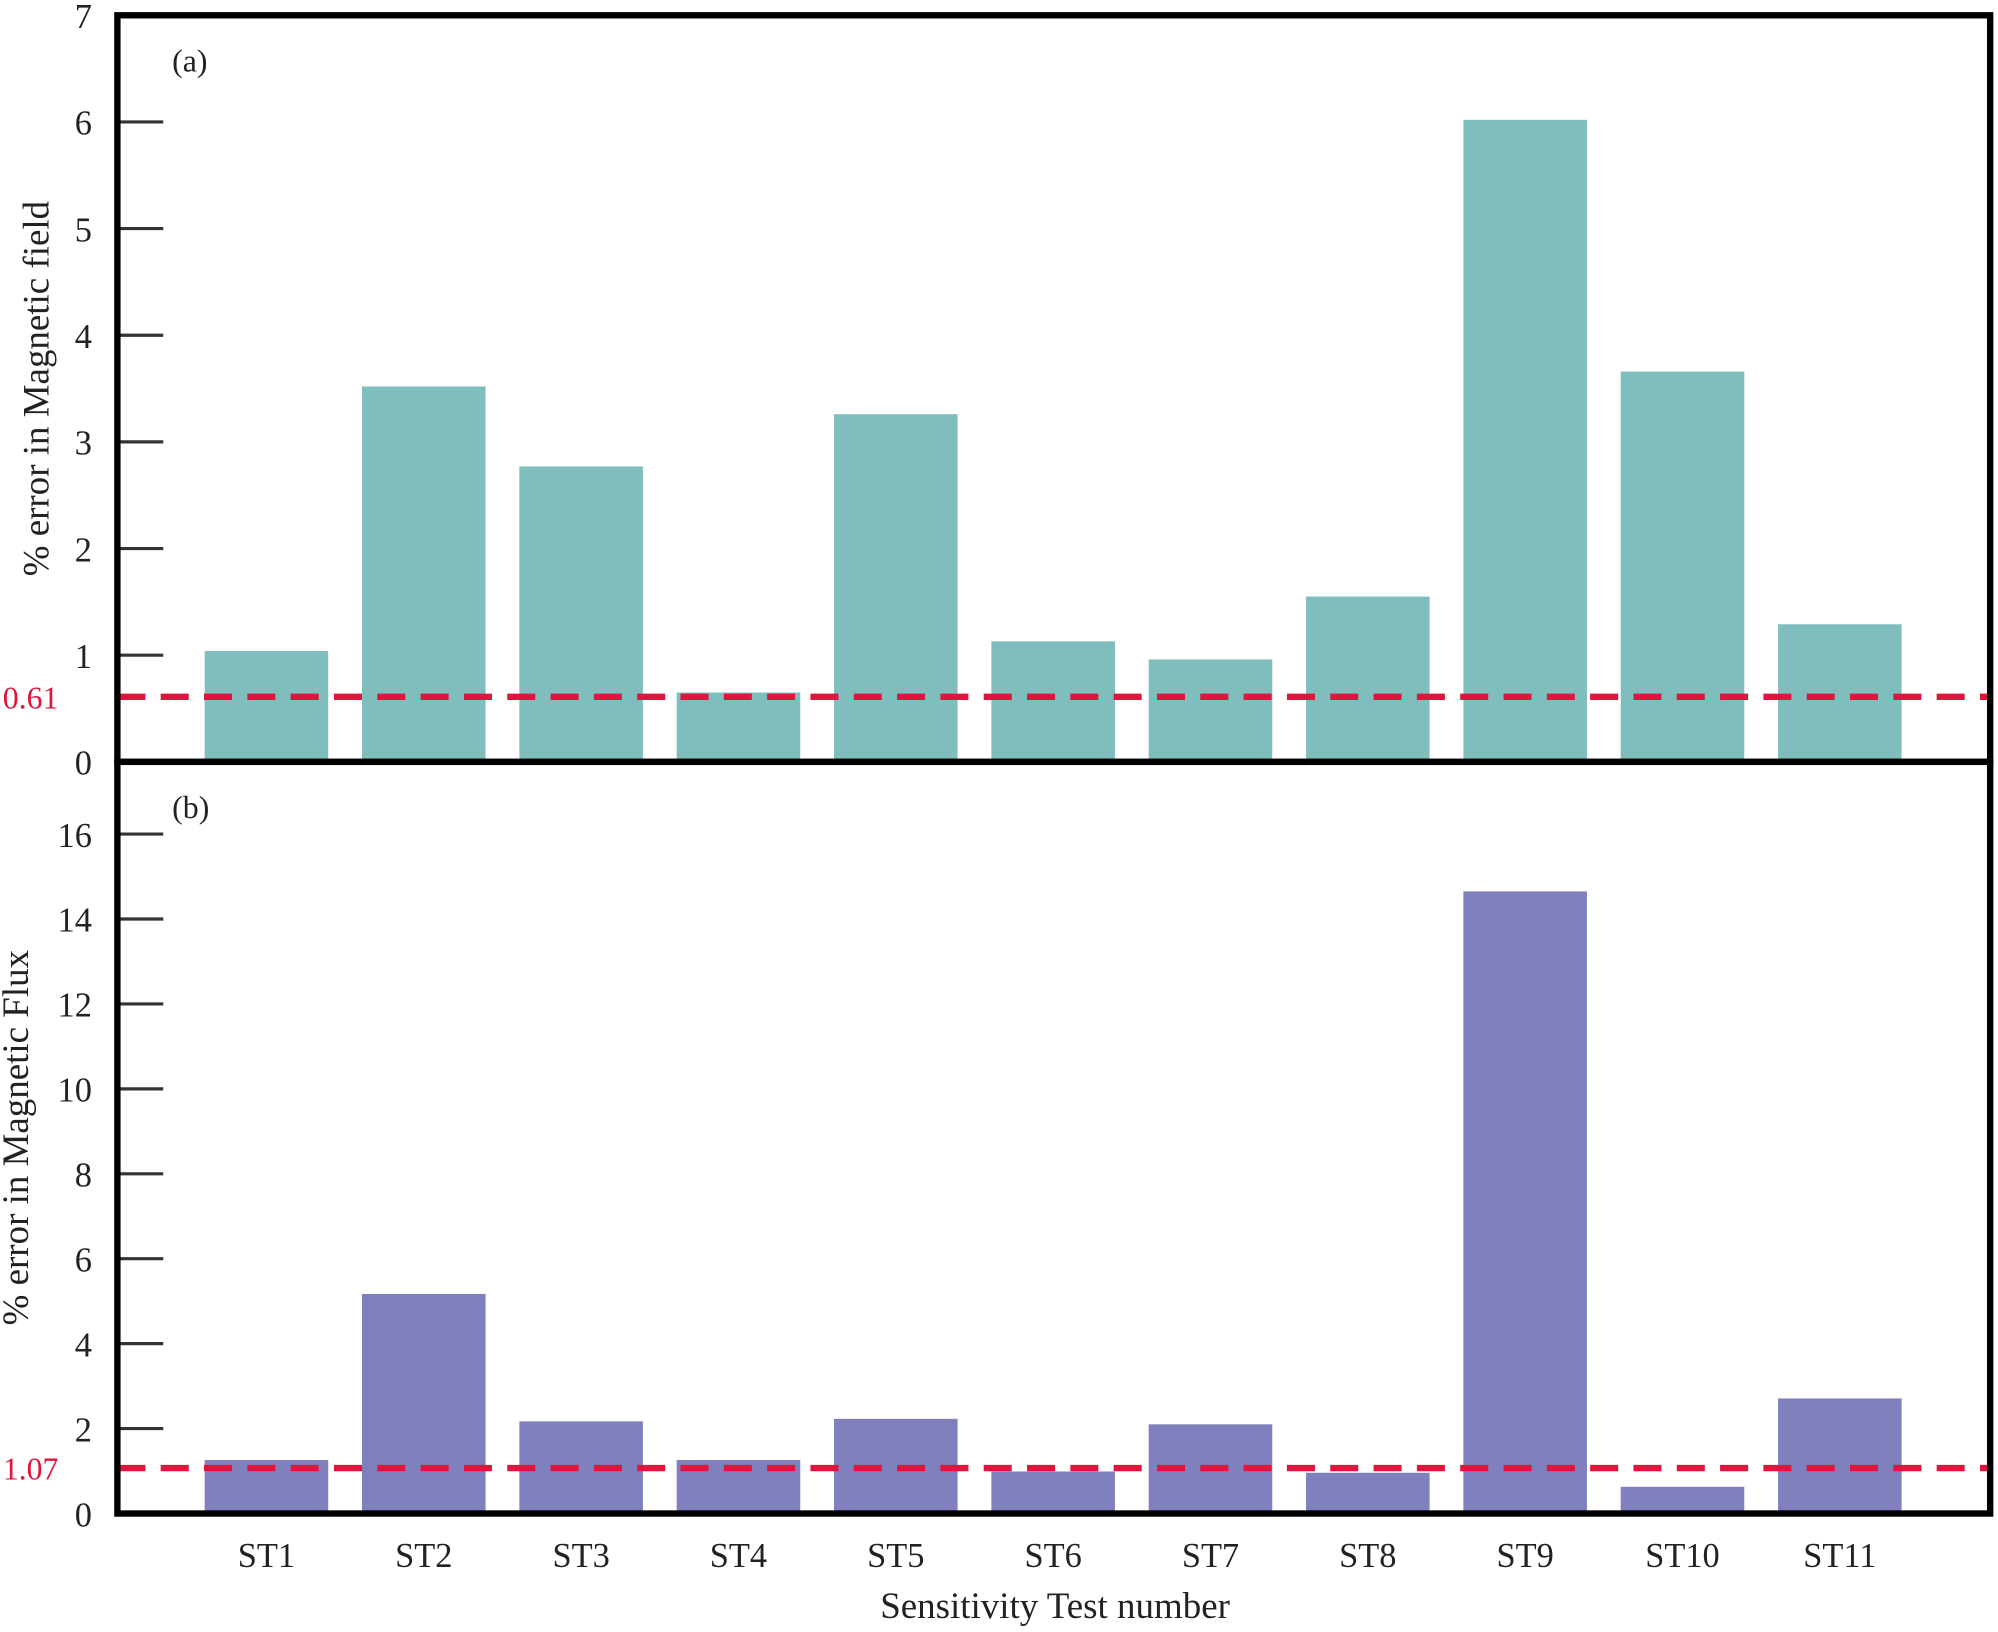  What do you see at coordinates (266, 1556) in the screenshot?
I see `x-tick-label: ST1` at bounding box center [266, 1556].